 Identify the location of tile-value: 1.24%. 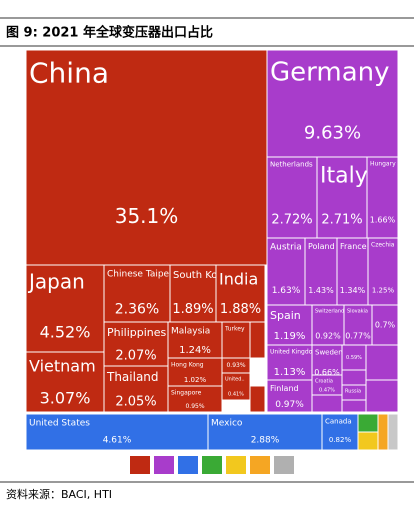
(195, 350).